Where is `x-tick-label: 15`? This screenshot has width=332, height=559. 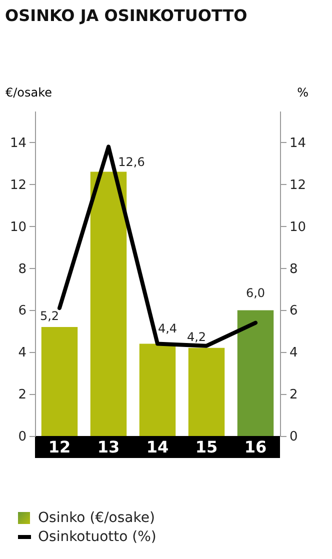 x-tick-label: 15 is located at coordinates (206, 447).